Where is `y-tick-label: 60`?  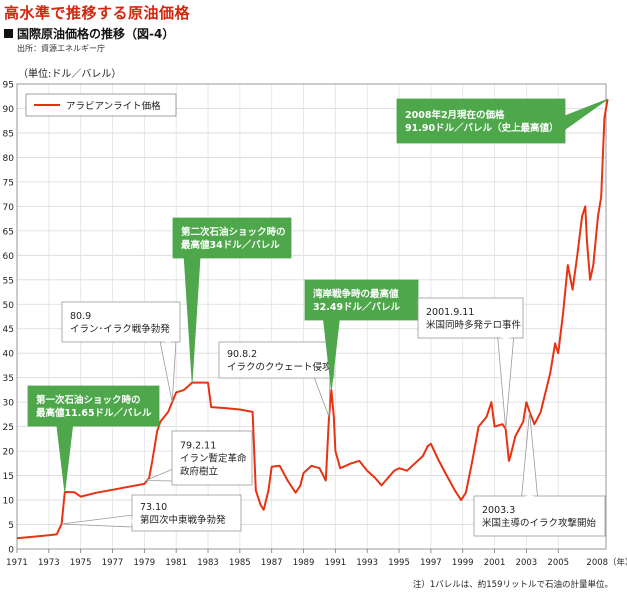
y-tick-label: 60 is located at coordinates (9, 257).